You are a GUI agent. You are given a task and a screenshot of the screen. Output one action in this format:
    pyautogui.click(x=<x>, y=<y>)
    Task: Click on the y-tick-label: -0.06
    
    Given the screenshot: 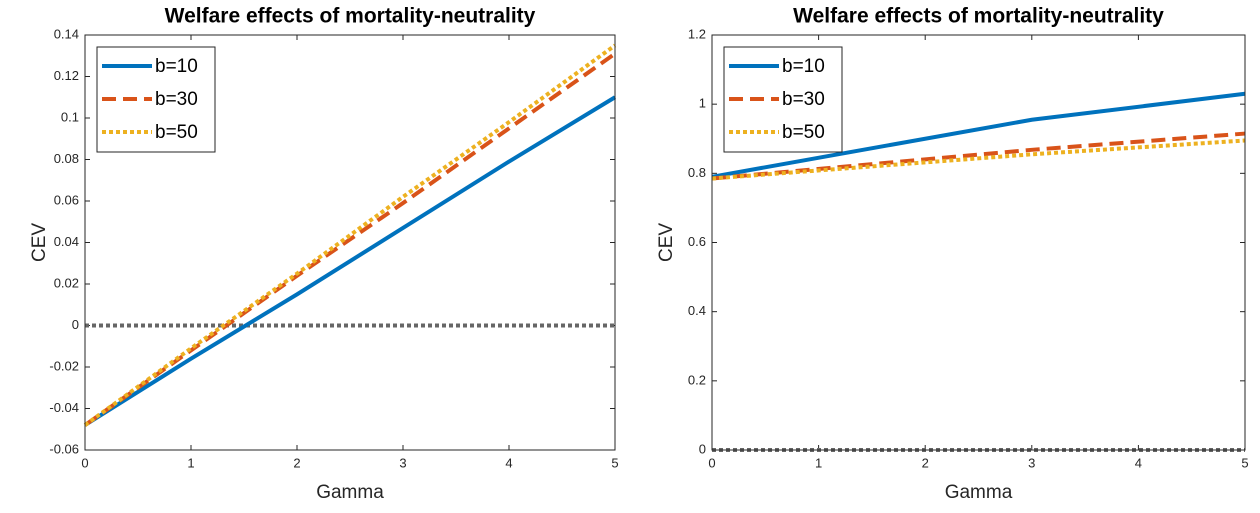 What is the action you would take?
    pyautogui.click(x=64, y=448)
    